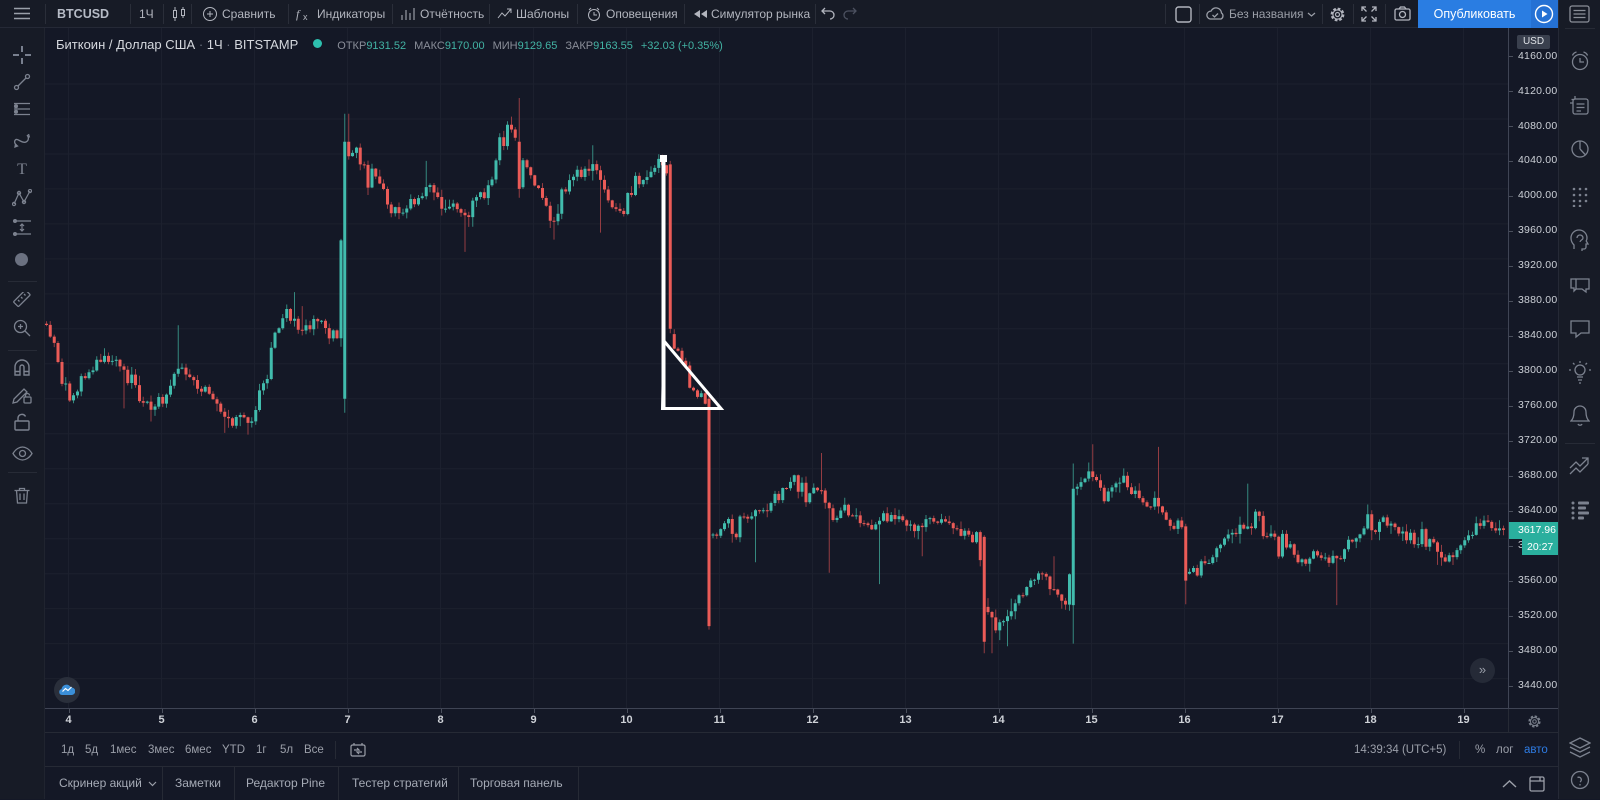 The width and height of the screenshot is (1600, 800). What do you see at coordinates (298, 14) in the screenshot?
I see `svg-text: f` at bounding box center [298, 14].